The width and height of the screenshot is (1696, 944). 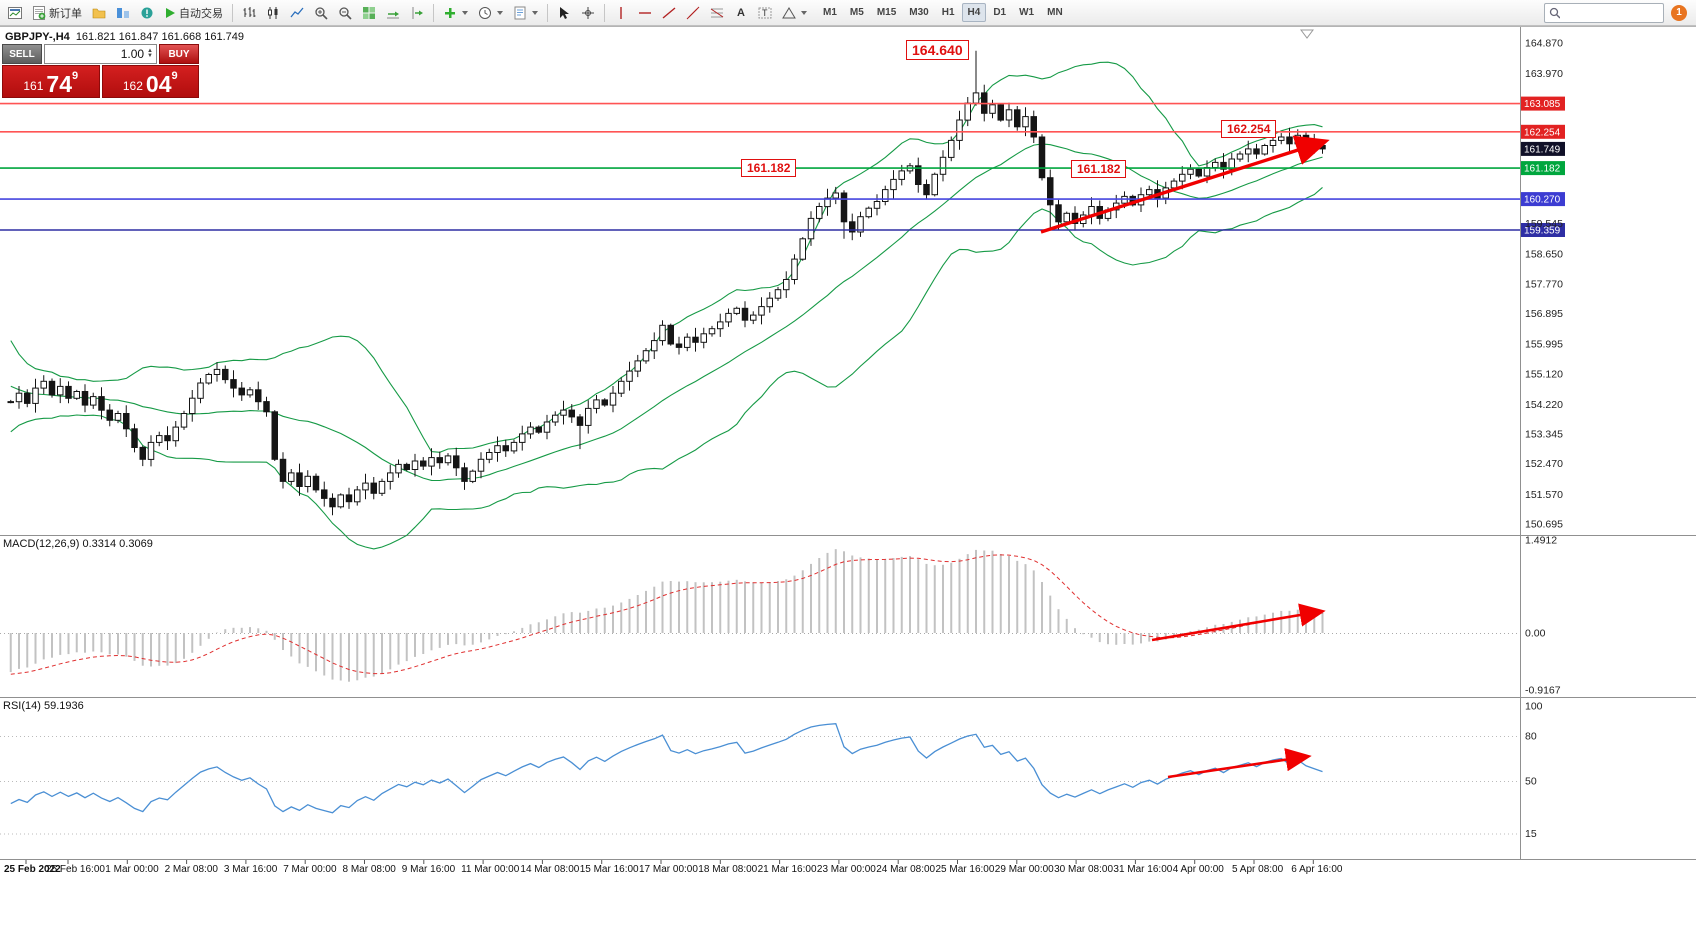 I want to click on timeframe-H1: H1, so click(x=948, y=12).